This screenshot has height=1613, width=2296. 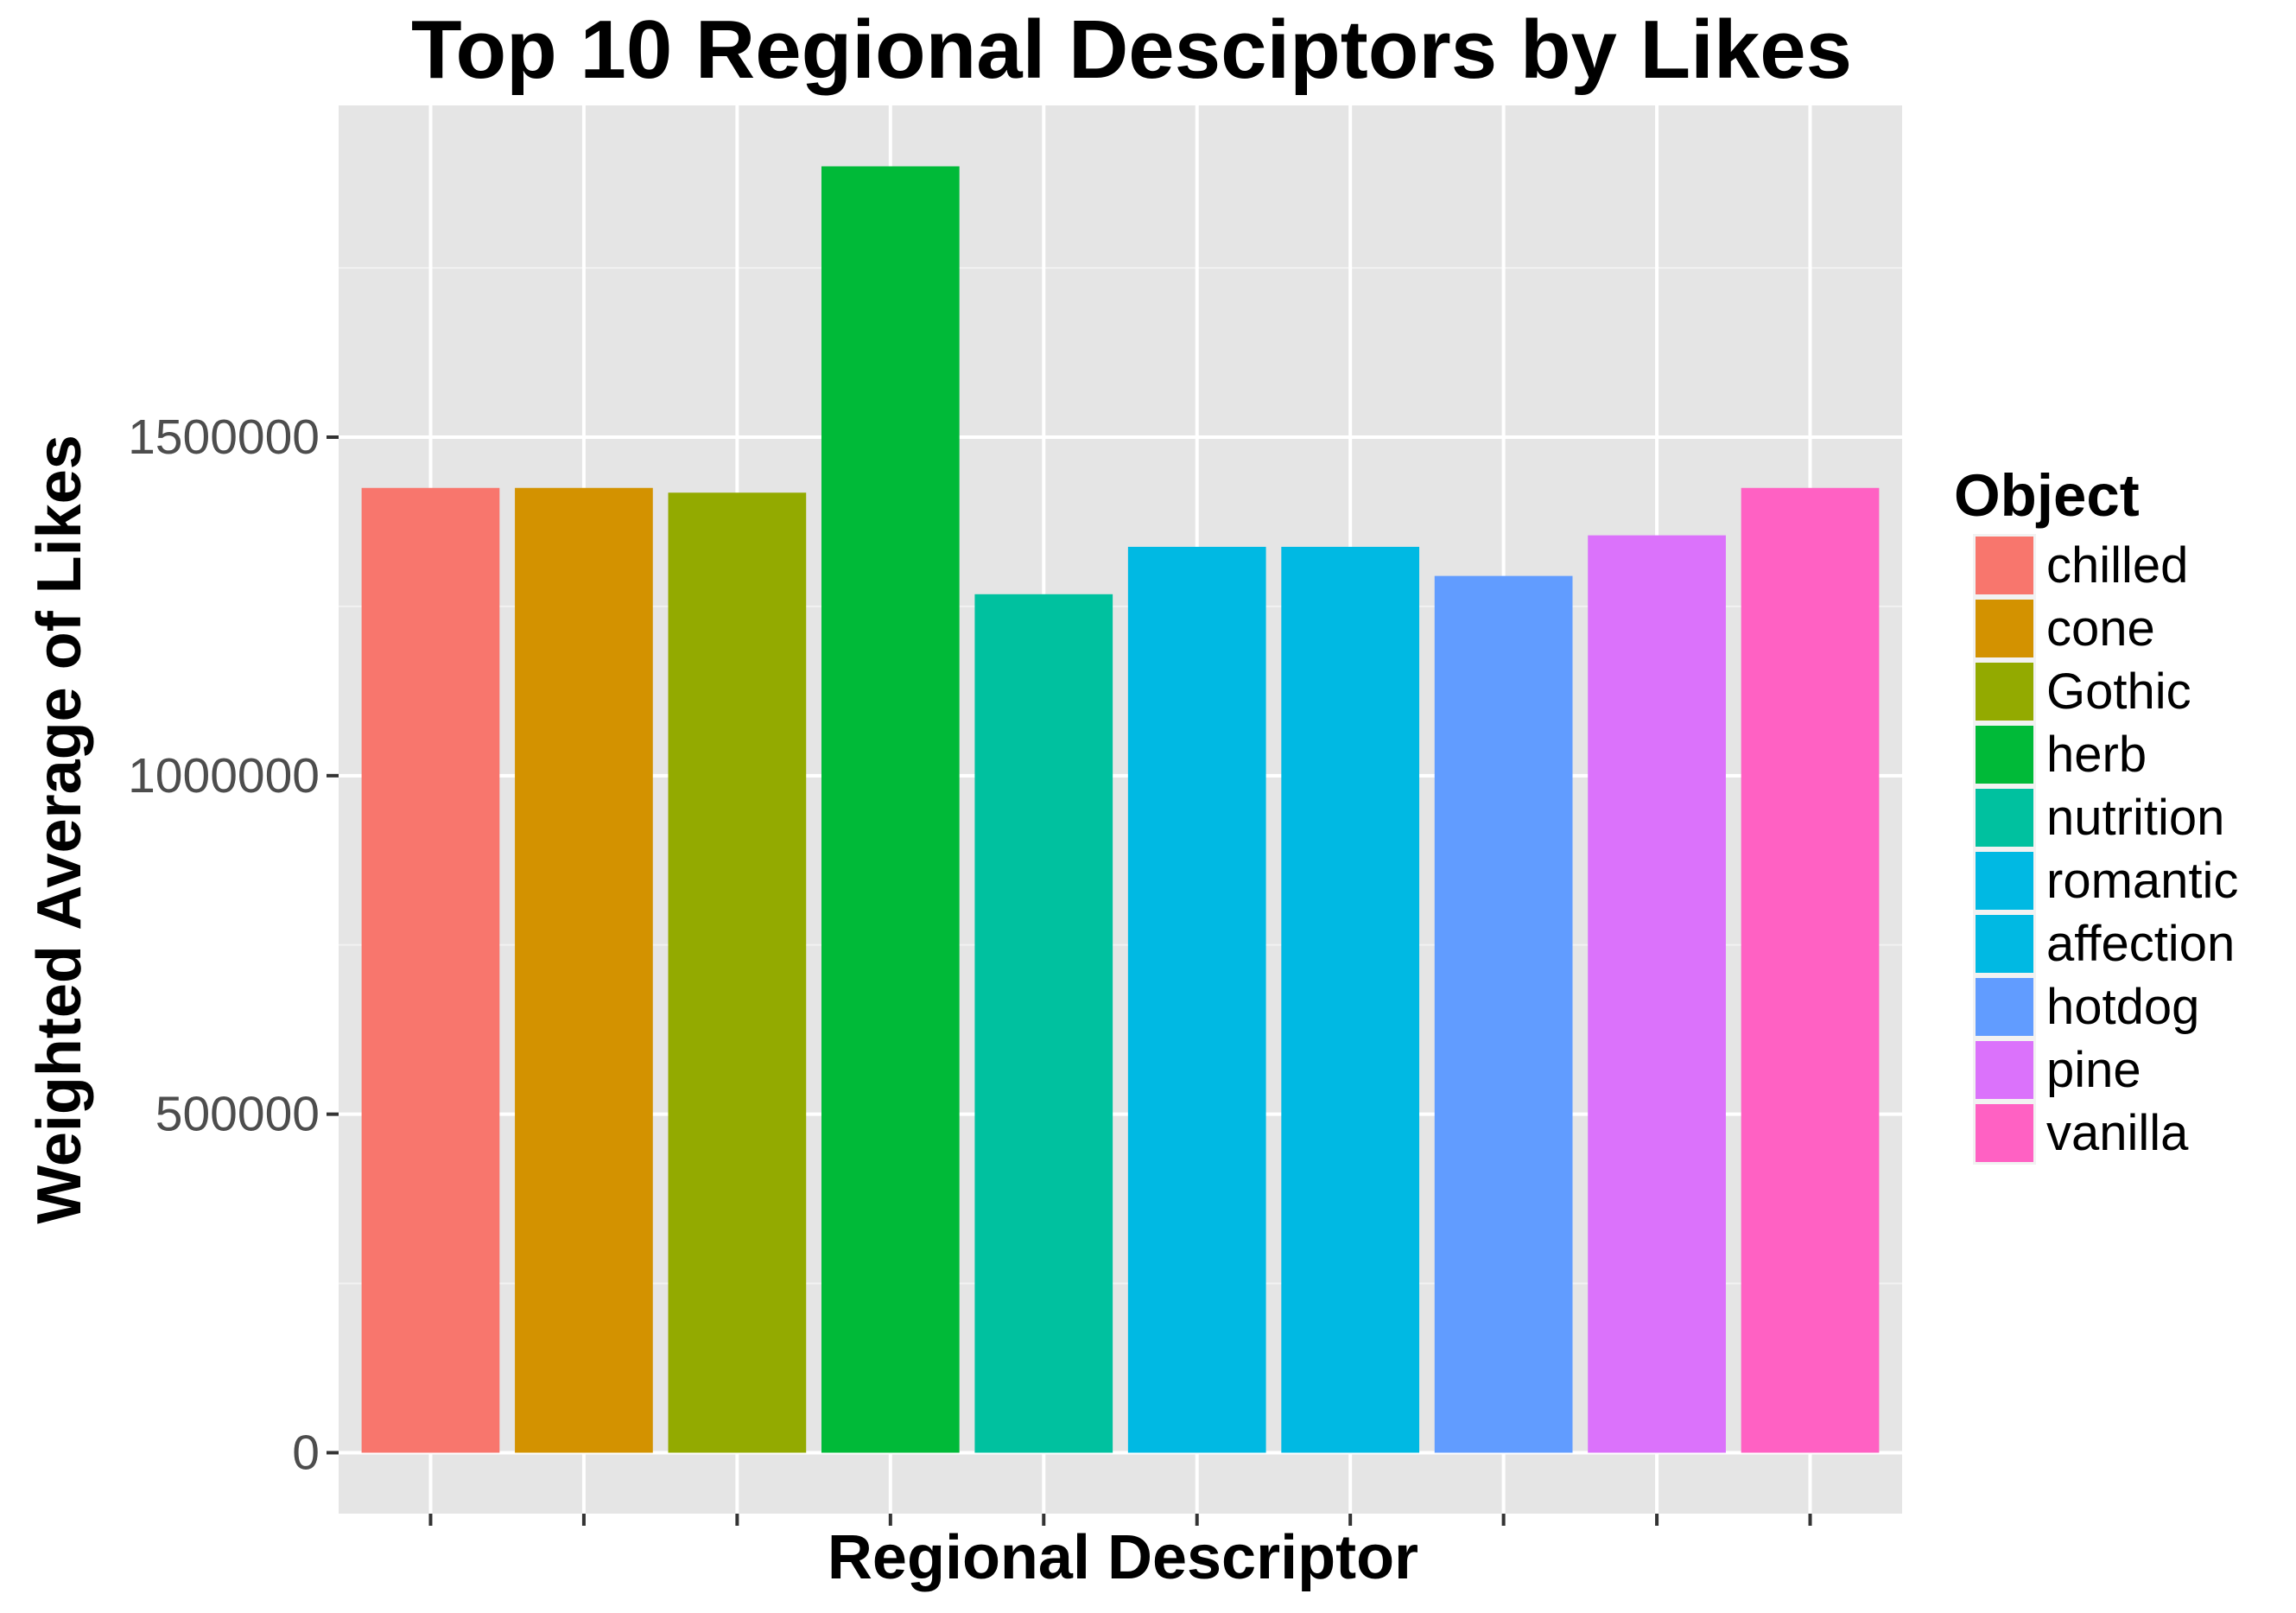 What do you see at coordinates (1196, 999) in the screenshot?
I see `bar-romantic` at bounding box center [1196, 999].